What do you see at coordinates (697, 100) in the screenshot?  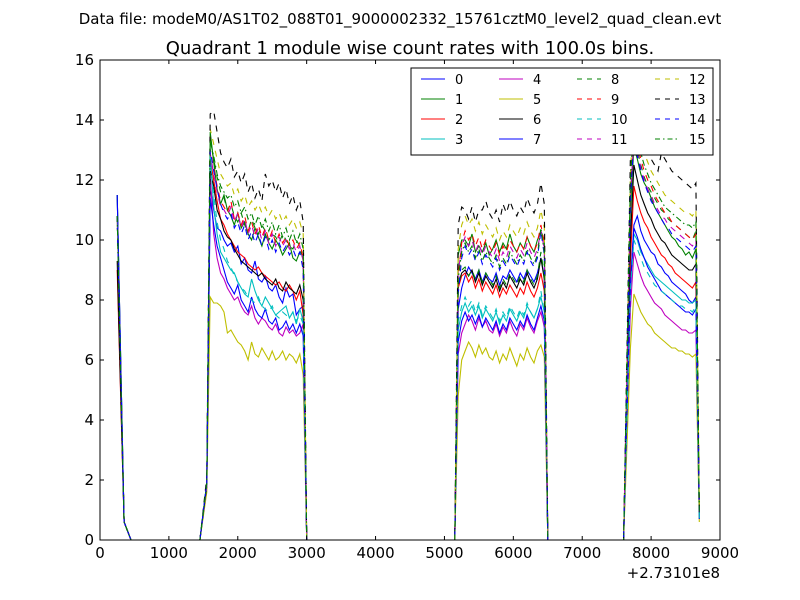 I see `legend-label-13: 13` at bounding box center [697, 100].